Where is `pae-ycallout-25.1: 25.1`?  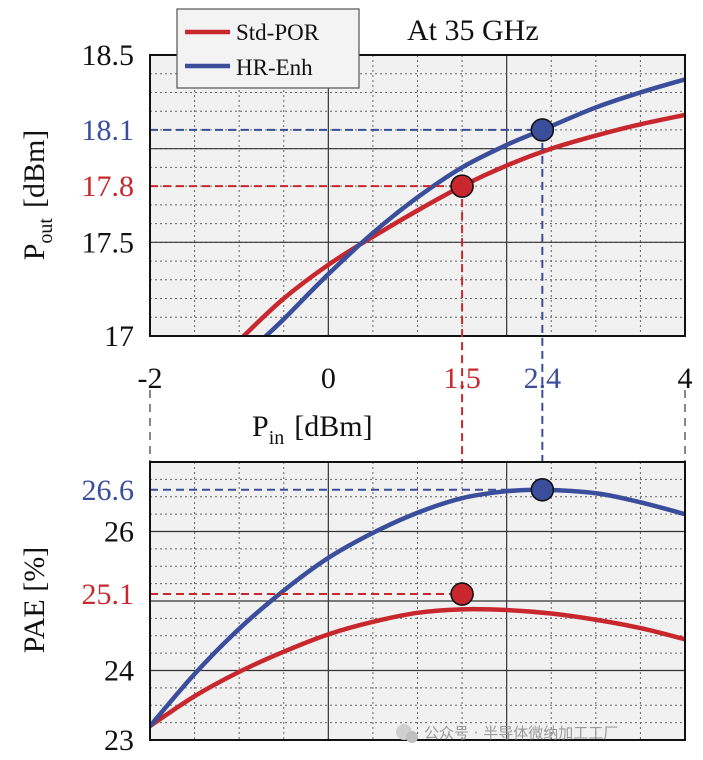
pae-ycallout-25.1: 25.1 is located at coordinates (108, 594).